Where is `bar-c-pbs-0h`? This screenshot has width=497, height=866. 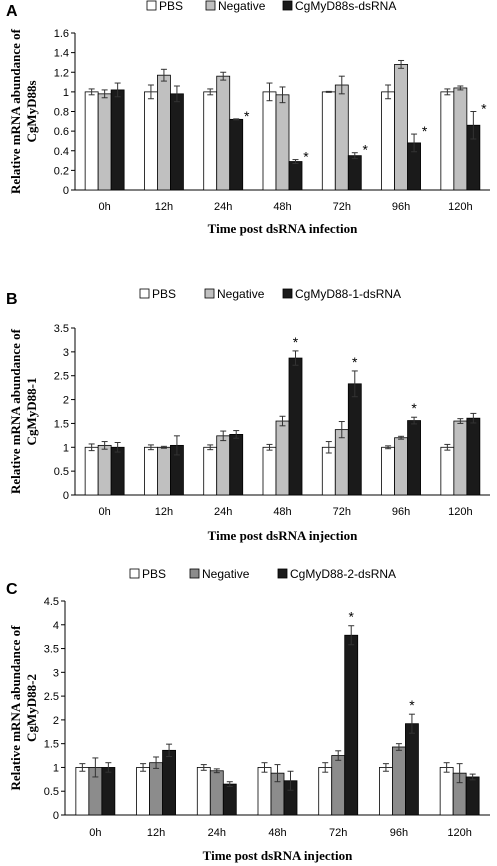 bar-c-pbs-0h is located at coordinates (82, 791).